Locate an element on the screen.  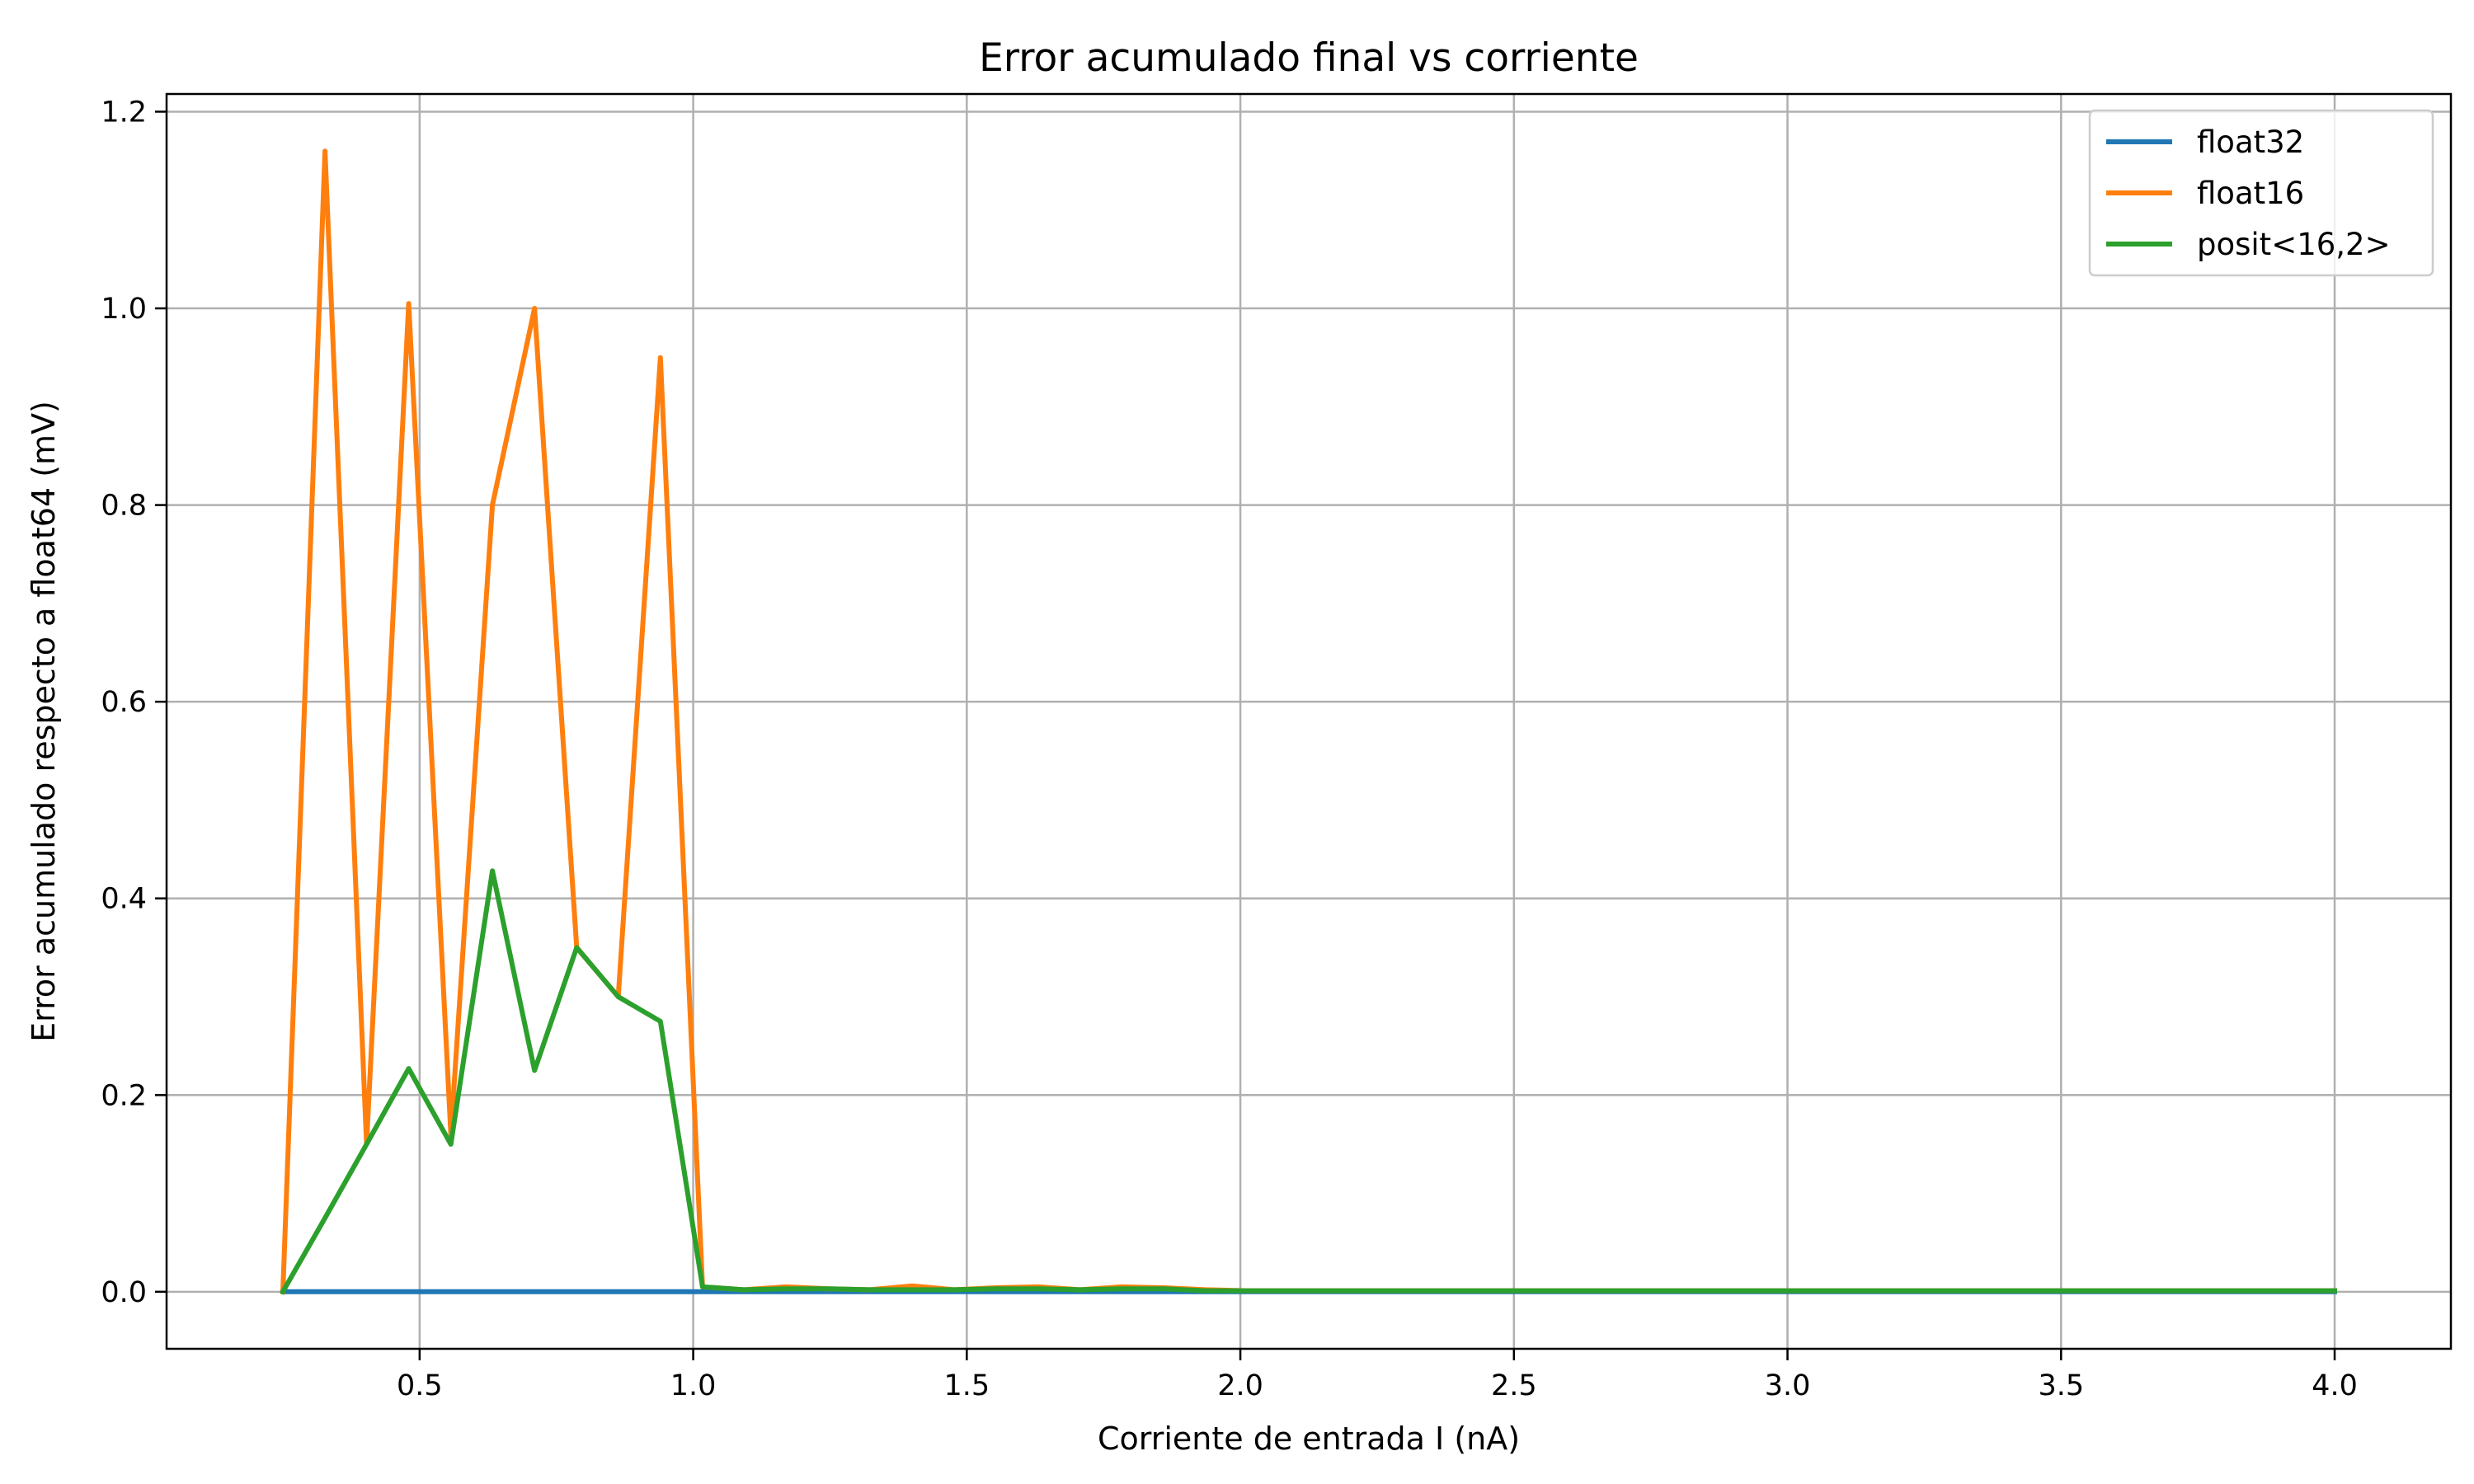
x-tick-label: 0.5 is located at coordinates (420, 1385).